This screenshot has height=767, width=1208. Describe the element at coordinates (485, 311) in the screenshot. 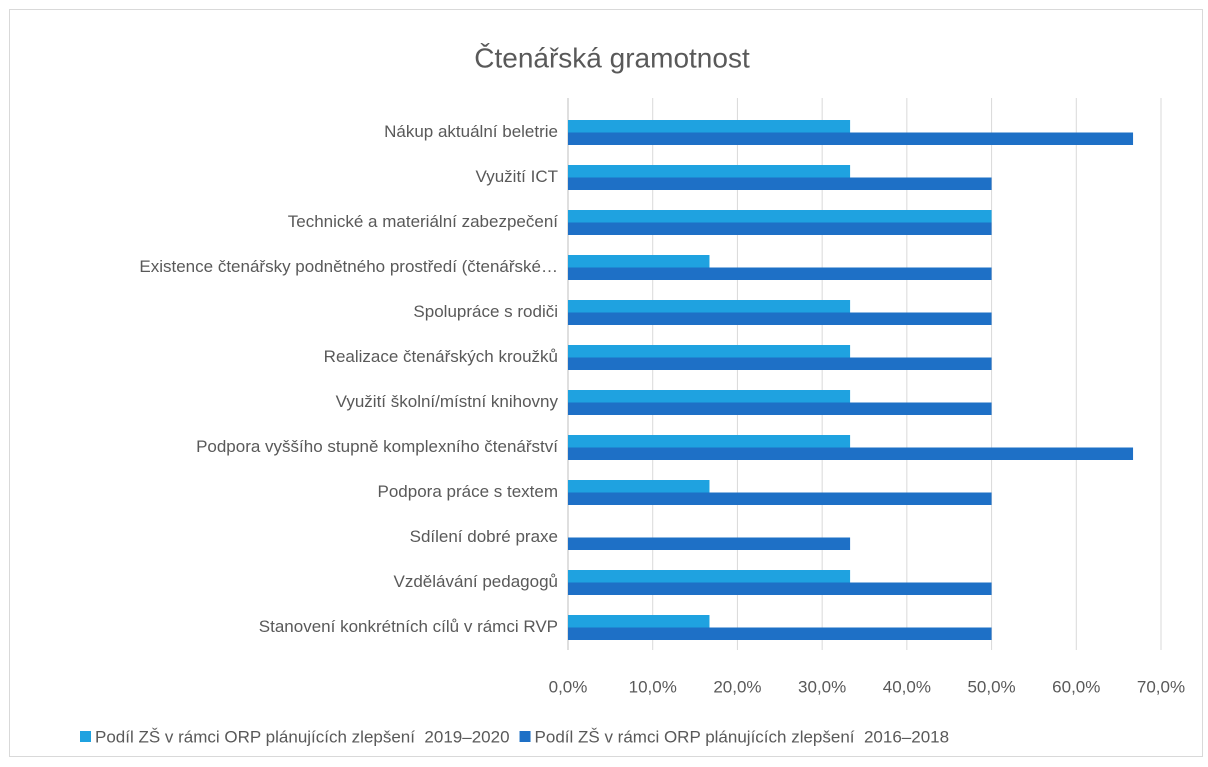

I see `y-tick-label: Spolupráce s rodiči` at that location.